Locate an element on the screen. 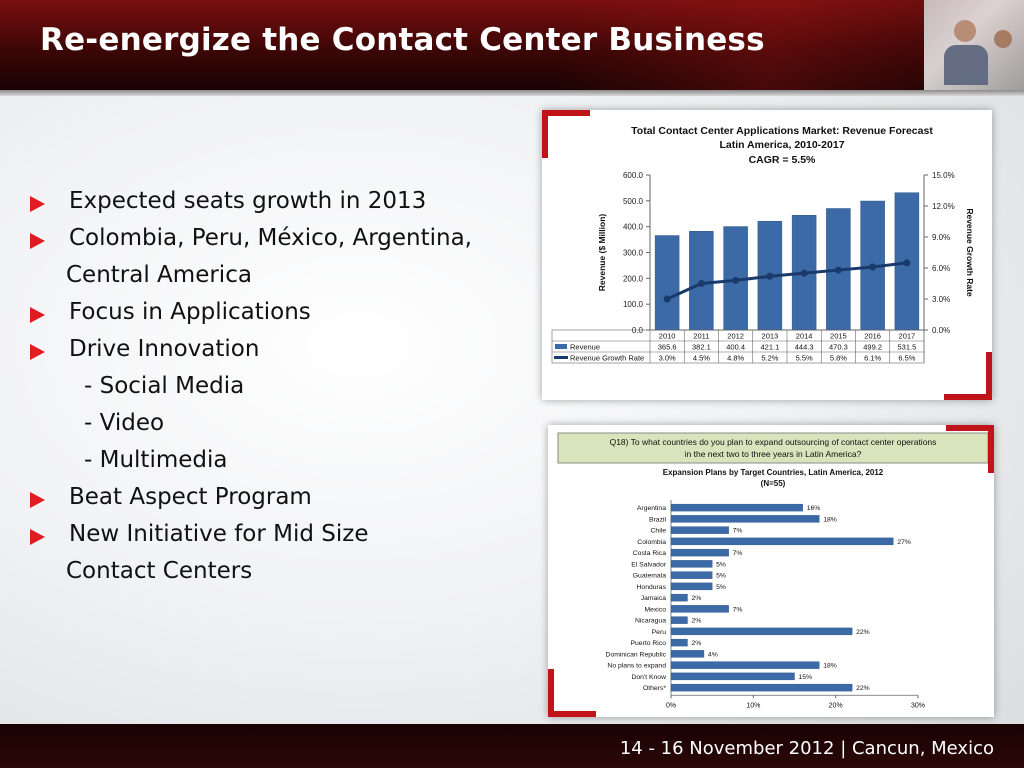 Image resolution: width=1024 pixels, height=768 pixels. bullet-text: - Multimedia is located at coordinates (156, 460).